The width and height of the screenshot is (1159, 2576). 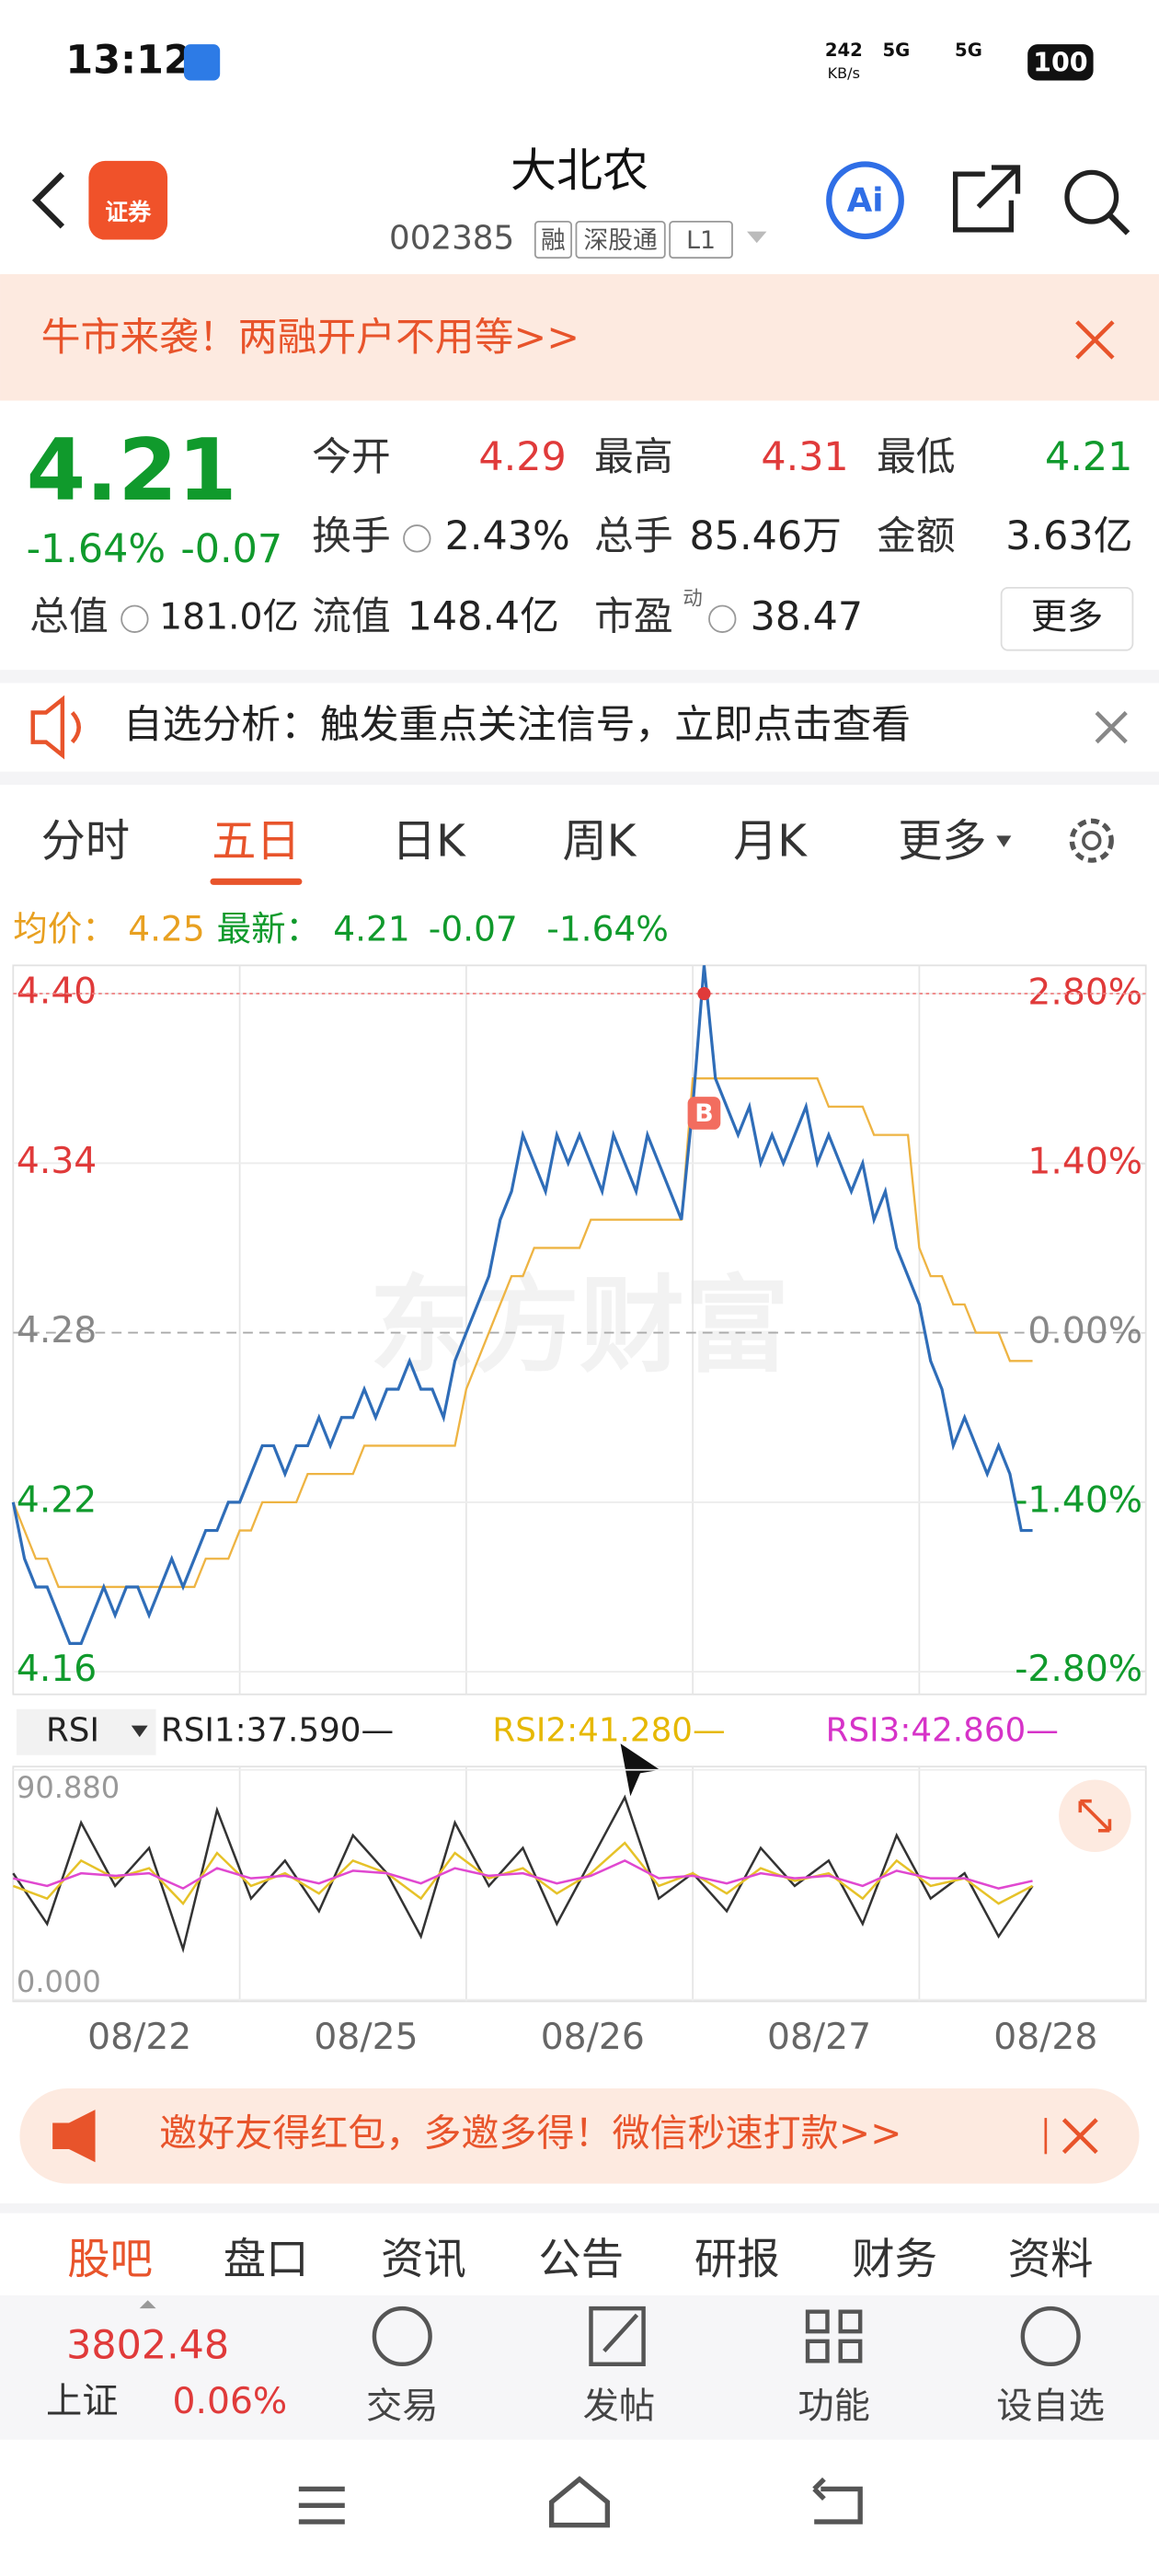 What do you see at coordinates (110, 2259) in the screenshot?
I see `section-tab: 股吧` at bounding box center [110, 2259].